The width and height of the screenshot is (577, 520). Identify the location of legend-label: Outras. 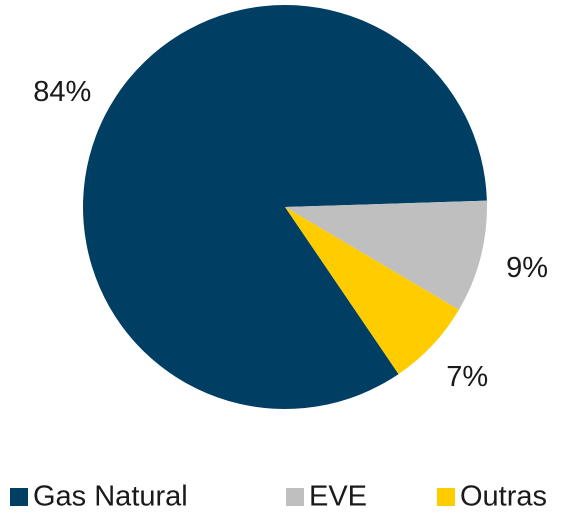
(503, 497).